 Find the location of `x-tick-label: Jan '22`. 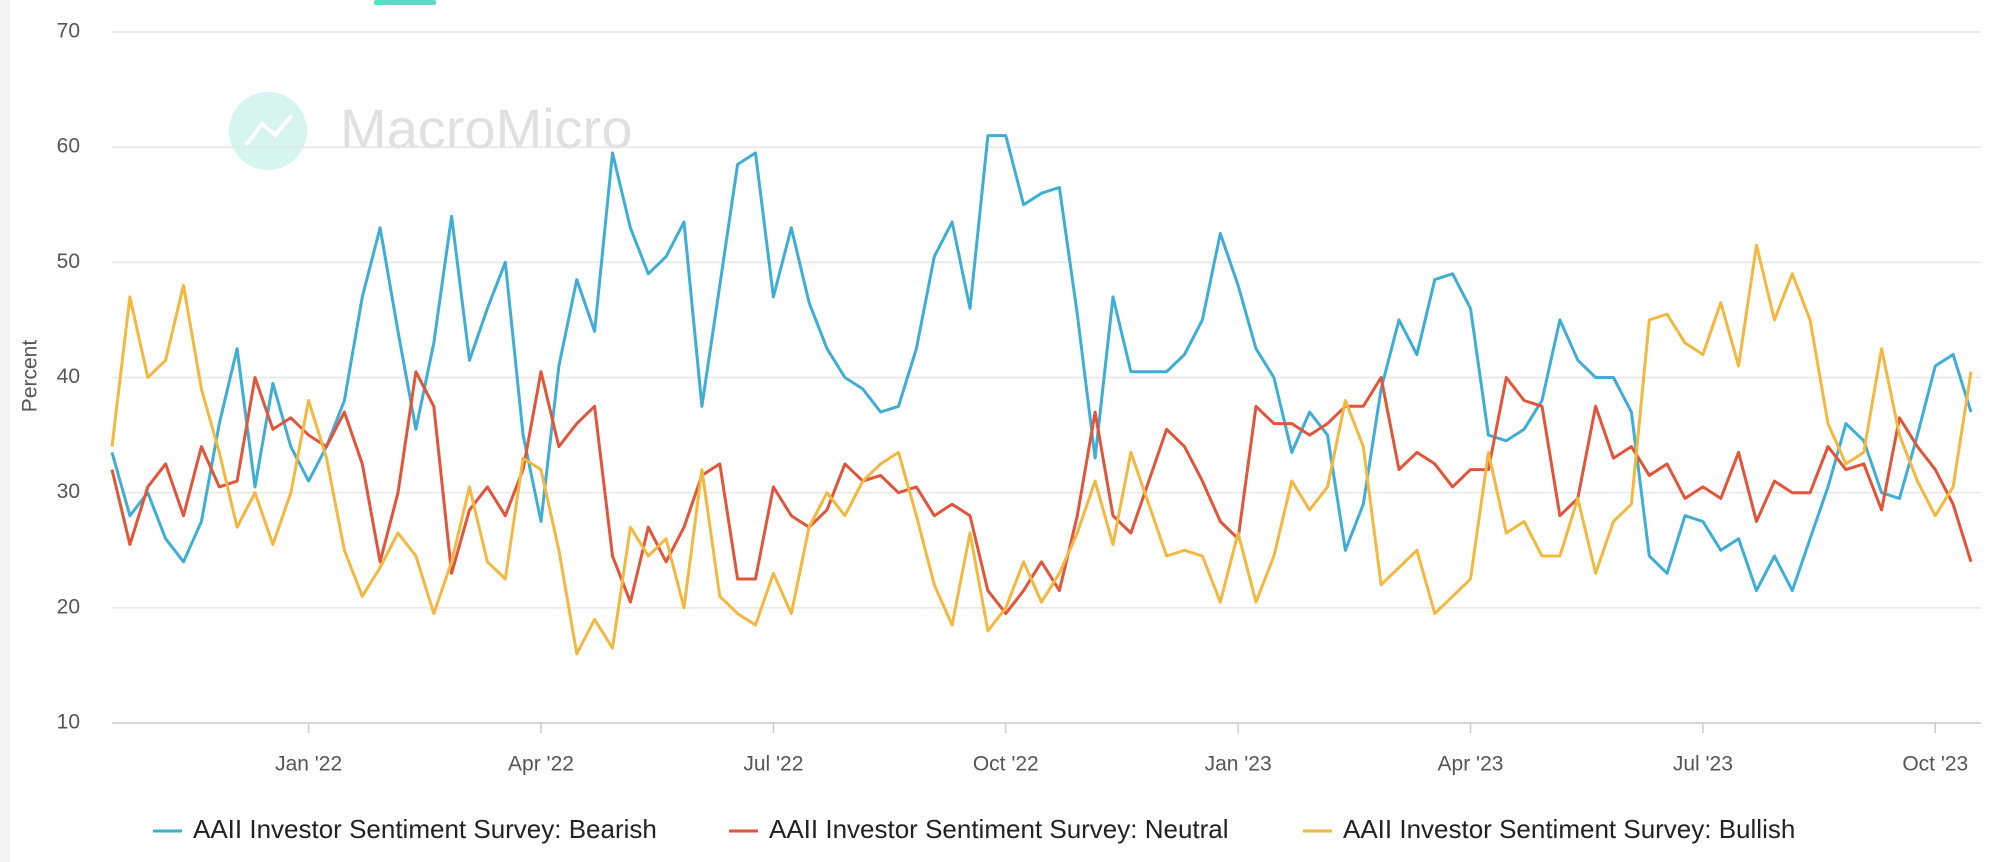

x-tick-label: Jan '22 is located at coordinates (308, 764).